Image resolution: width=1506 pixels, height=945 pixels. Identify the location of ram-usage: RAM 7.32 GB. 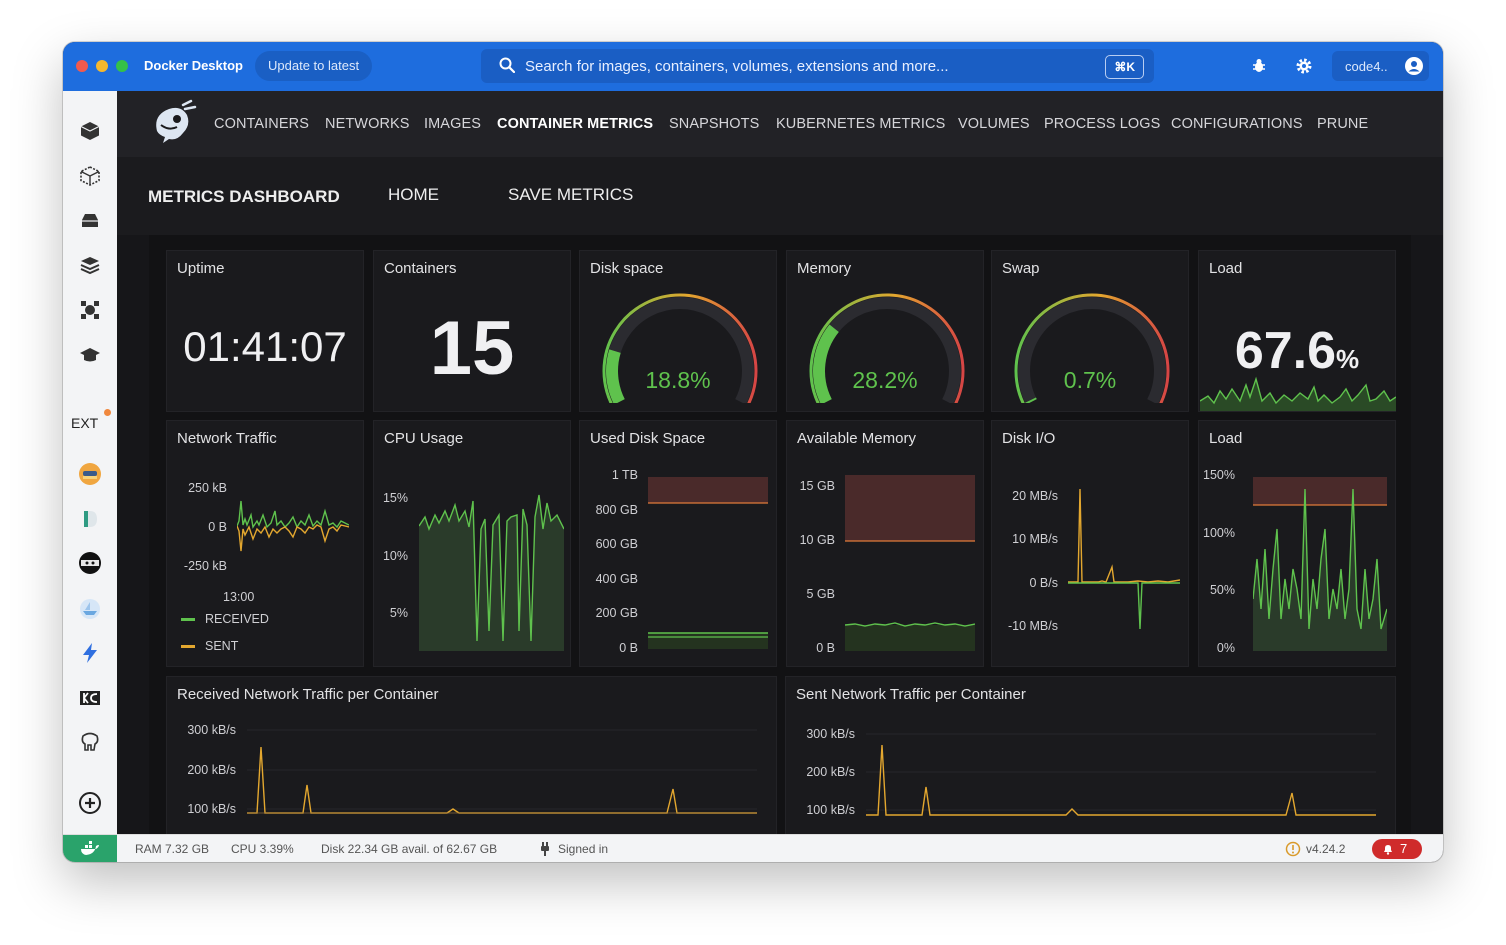
(172, 849).